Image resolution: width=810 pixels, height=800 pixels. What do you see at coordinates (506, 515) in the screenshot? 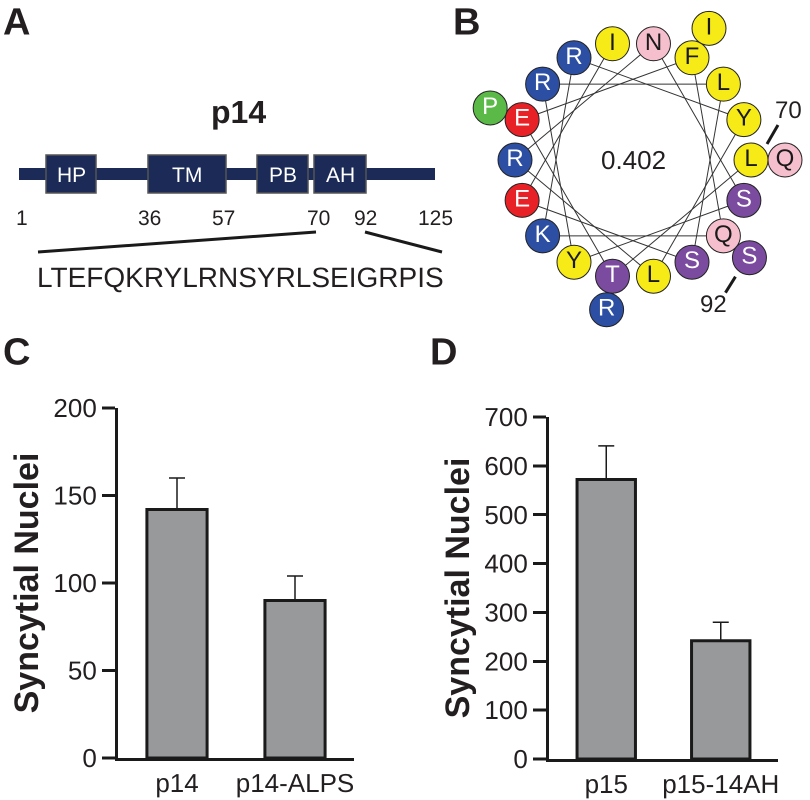
I see `y-tick-label: 500` at bounding box center [506, 515].